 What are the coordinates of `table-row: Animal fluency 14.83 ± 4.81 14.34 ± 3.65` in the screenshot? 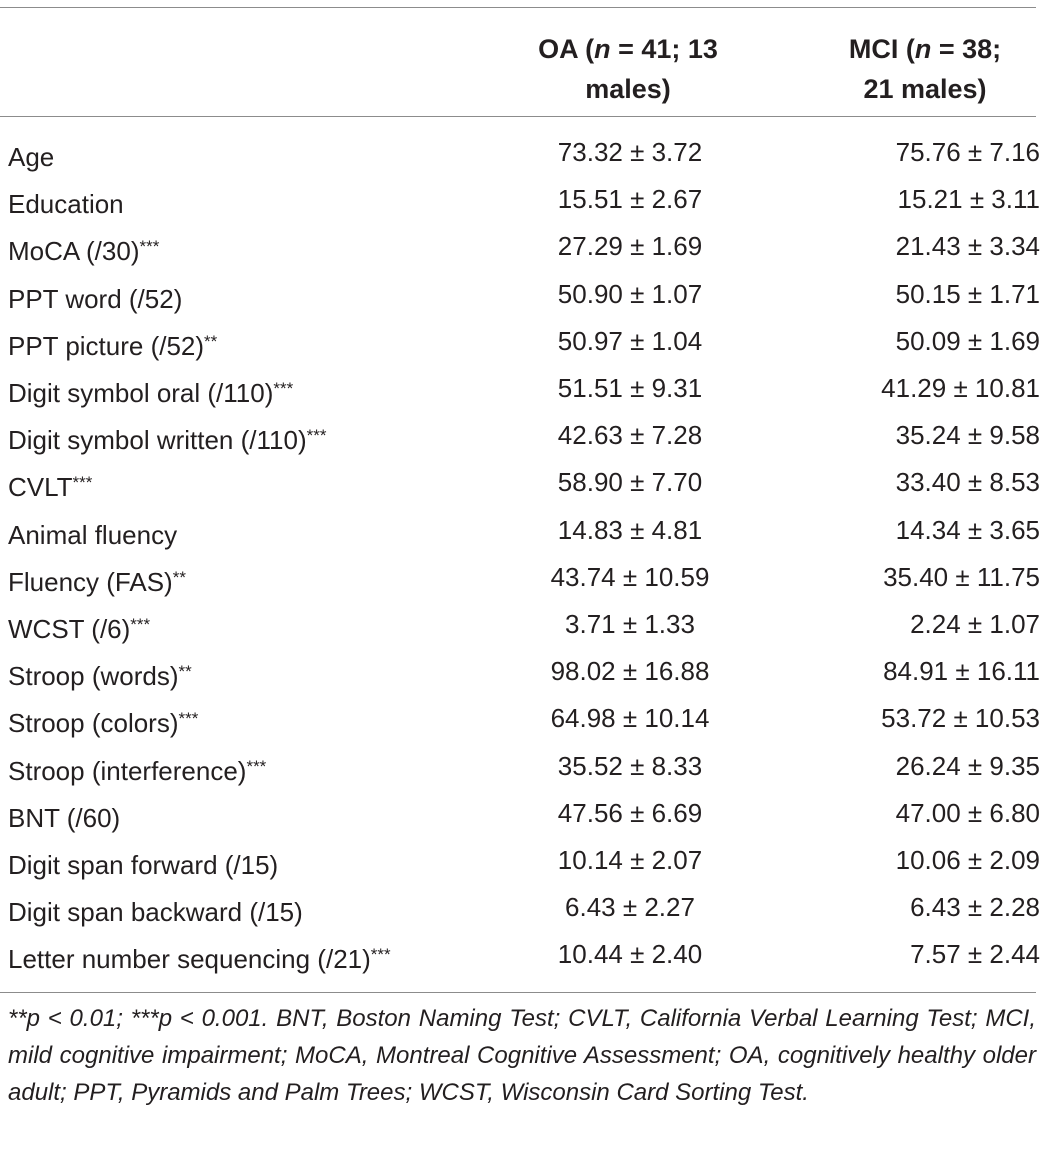 It's located at (520, 530).